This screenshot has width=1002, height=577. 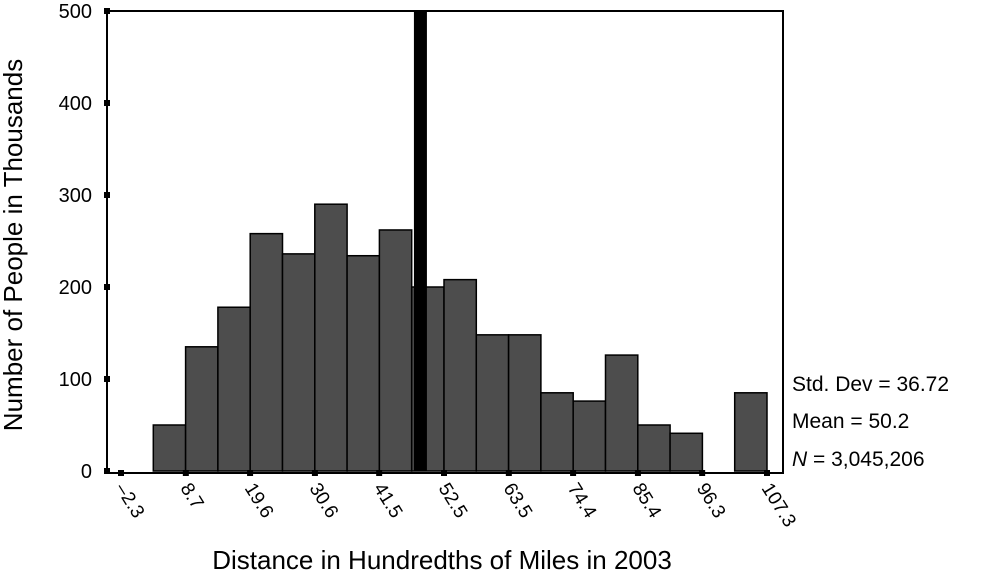 What do you see at coordinates (129, 501) in the screenshot?
I see `x-tick-label: –2.3` at bounding box center [129, 501].